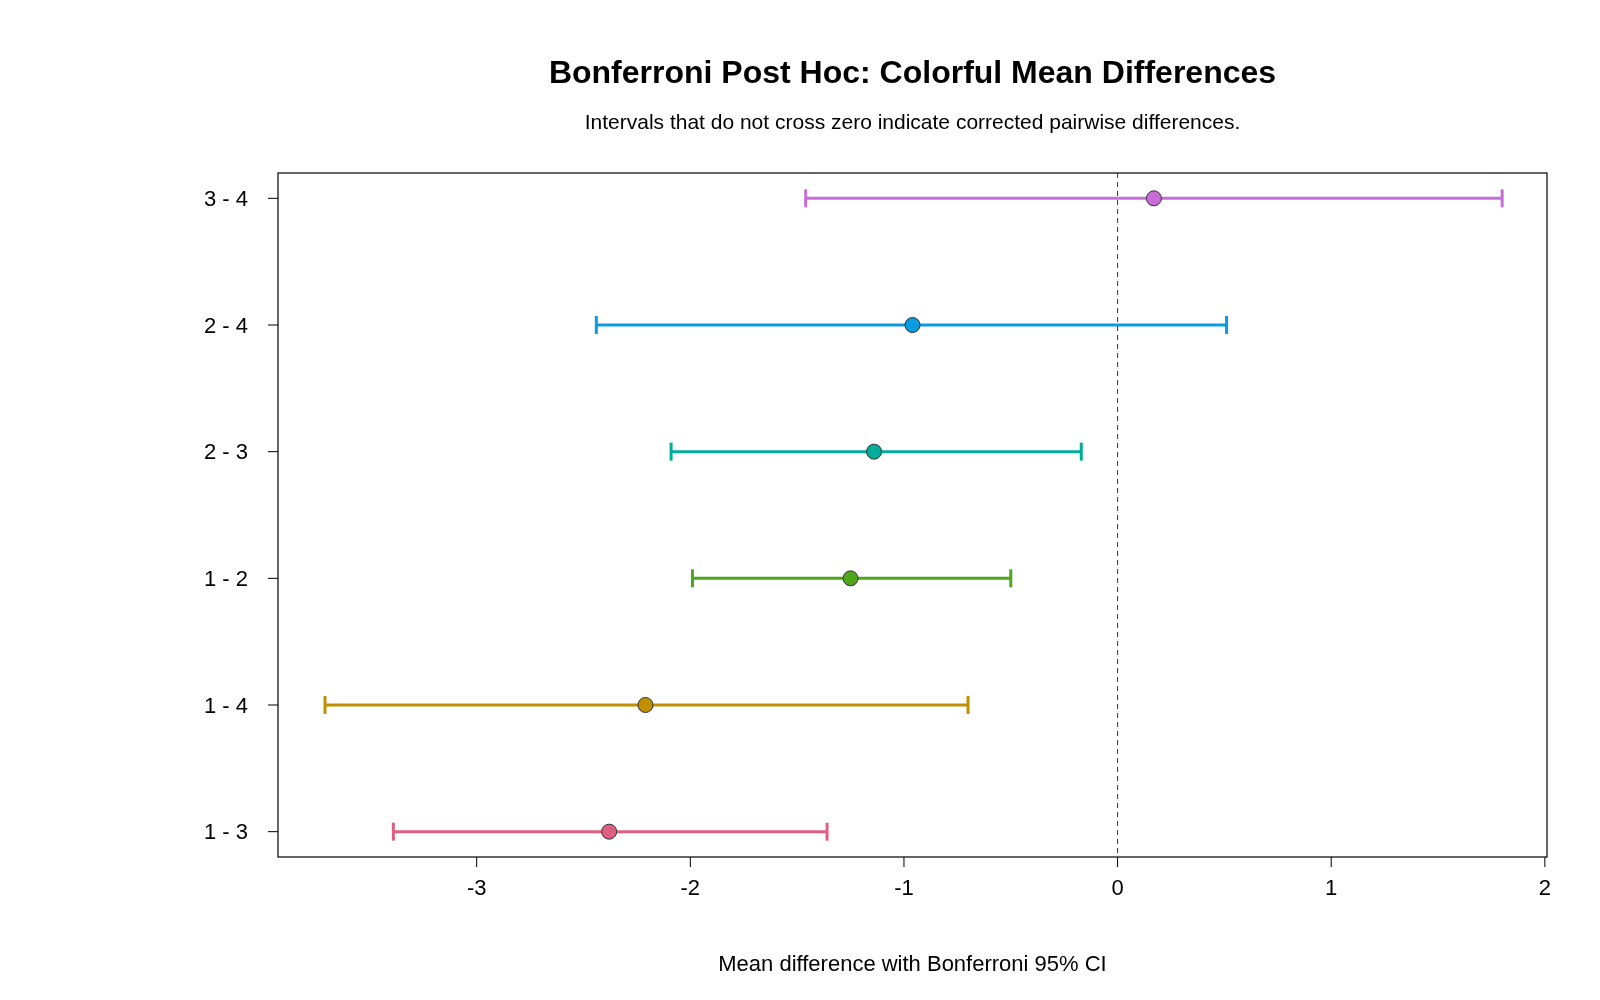 Image resolution: width=1600 pixels, height=1000 pixels. Describe the element at coordinates (225, 705) in the screenshot. I see `y-tick-label: 1 - 4` at that location.